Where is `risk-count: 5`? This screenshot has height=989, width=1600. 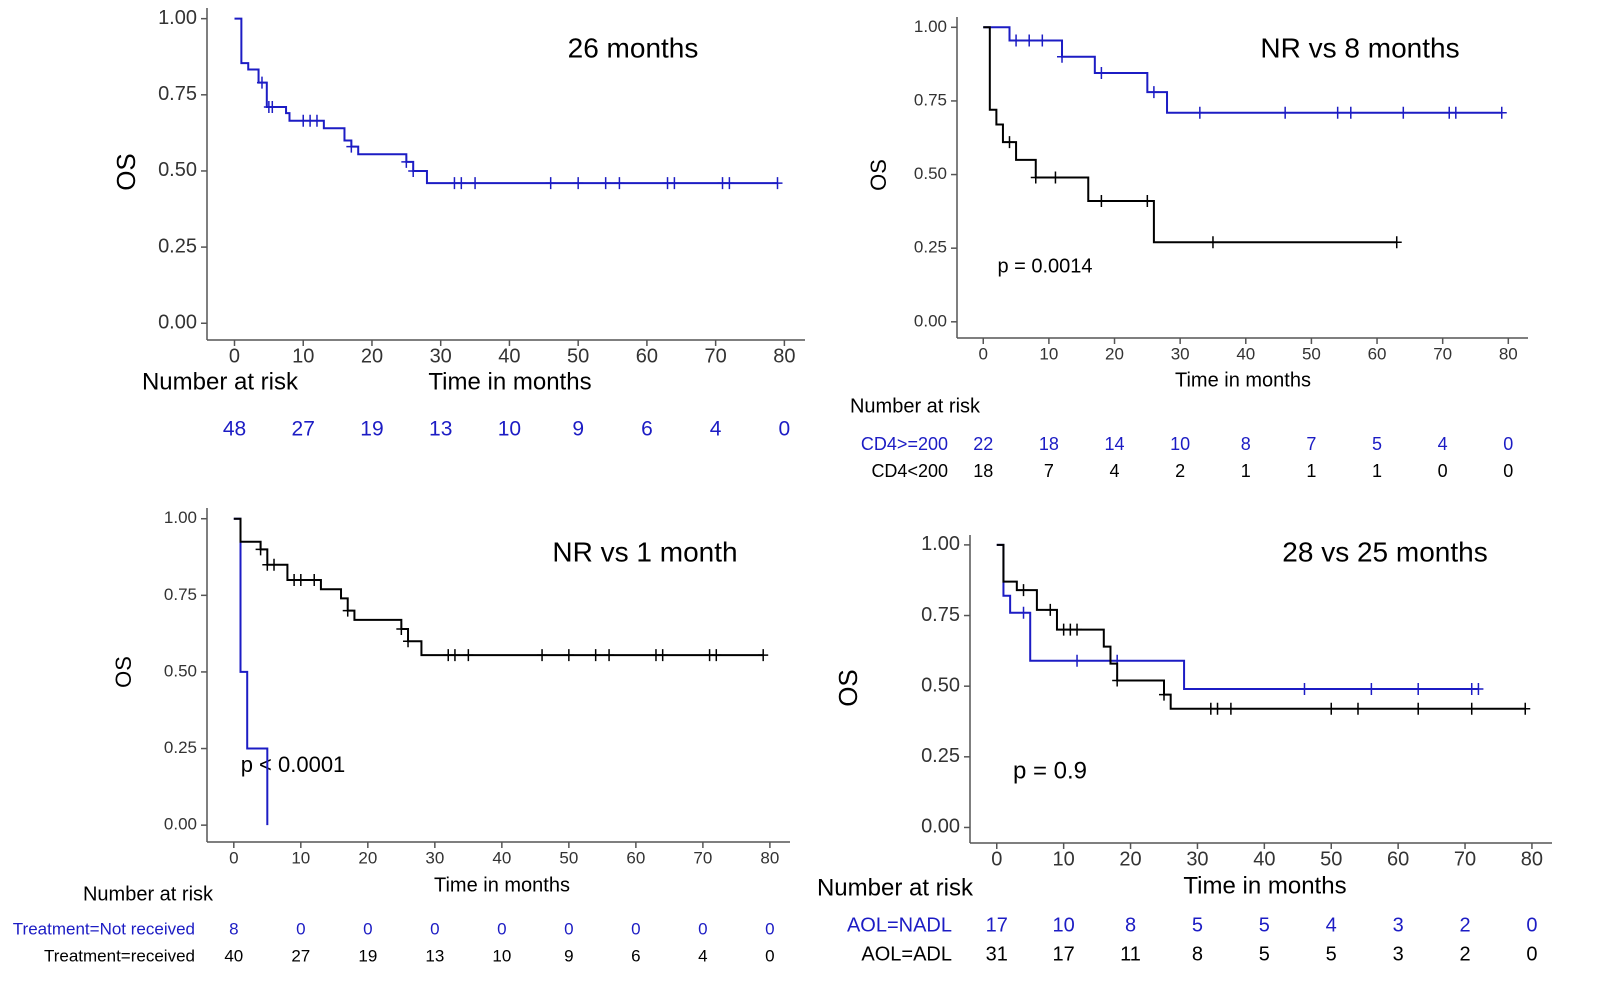
risk-count: 5 is located at coordinates (1197, 925).